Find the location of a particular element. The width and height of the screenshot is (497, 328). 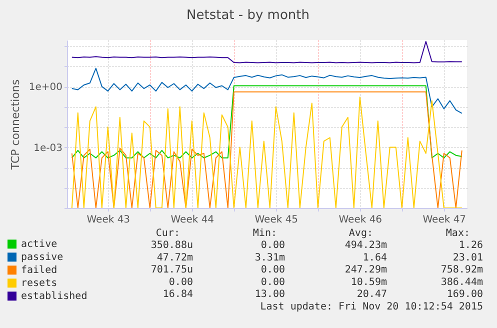

text: 350.88u is located at coordinates (171, 245).